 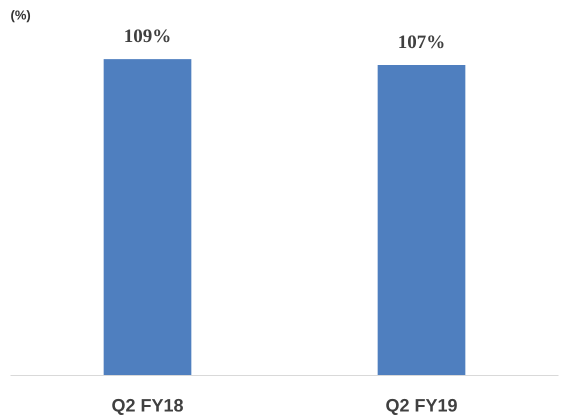 What do you see at coordinates (148, 37) in the screenshot?
I see `data-label: 109%` at bounding box center [148, 37].